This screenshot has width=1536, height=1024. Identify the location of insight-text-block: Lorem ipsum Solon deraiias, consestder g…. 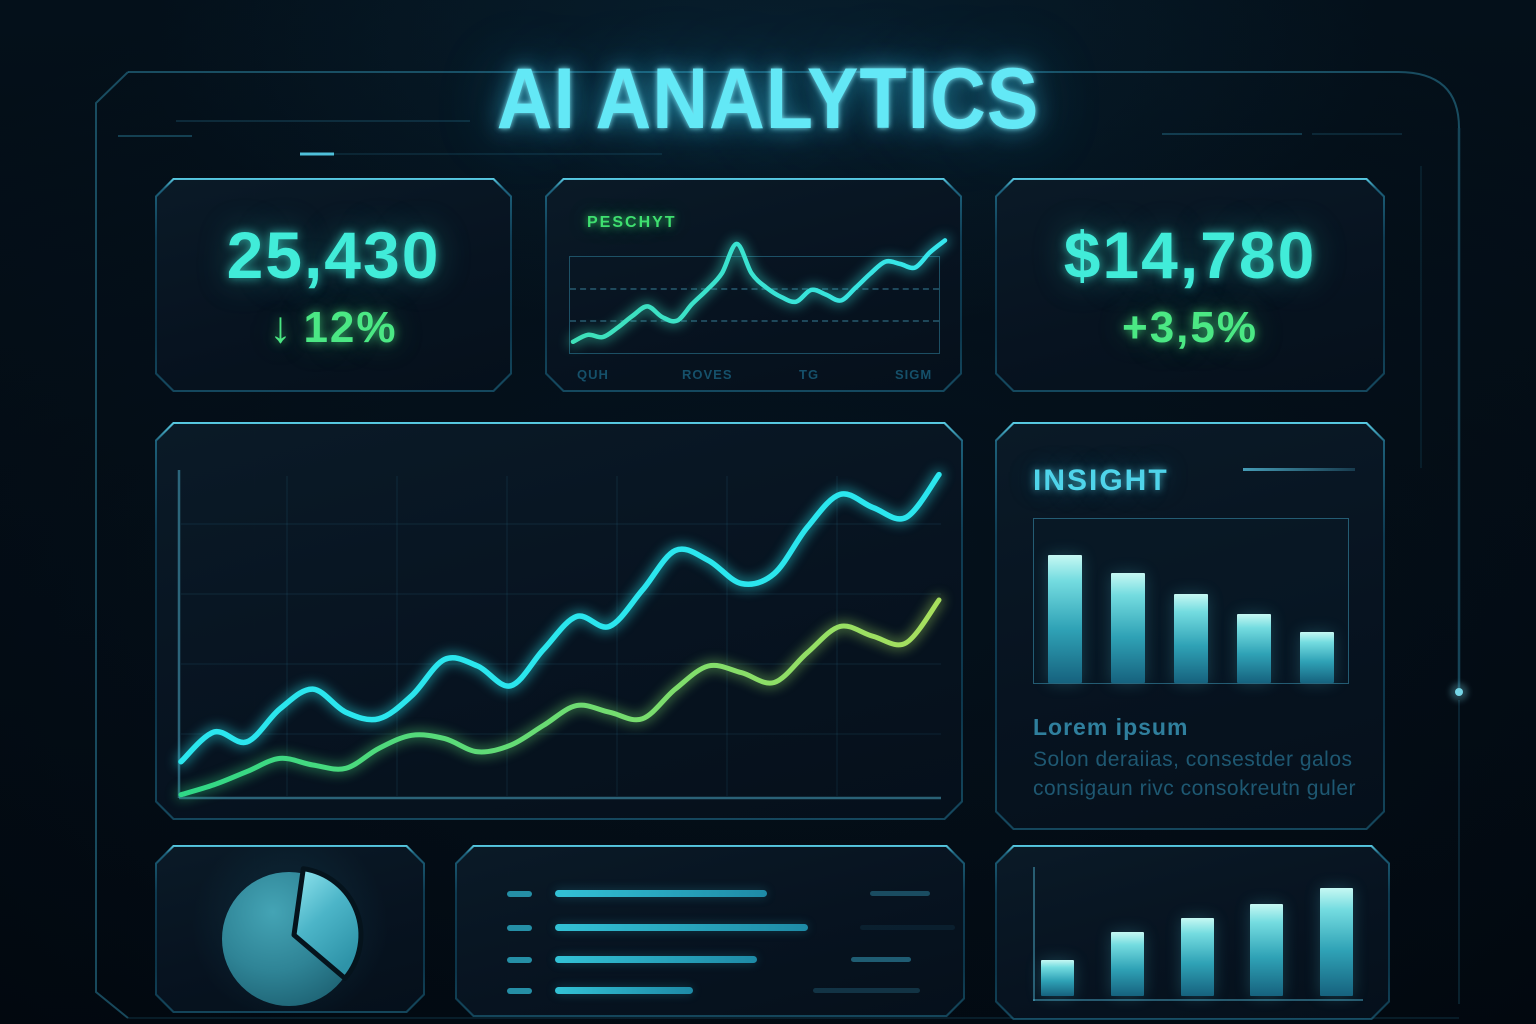
(1194, 758).